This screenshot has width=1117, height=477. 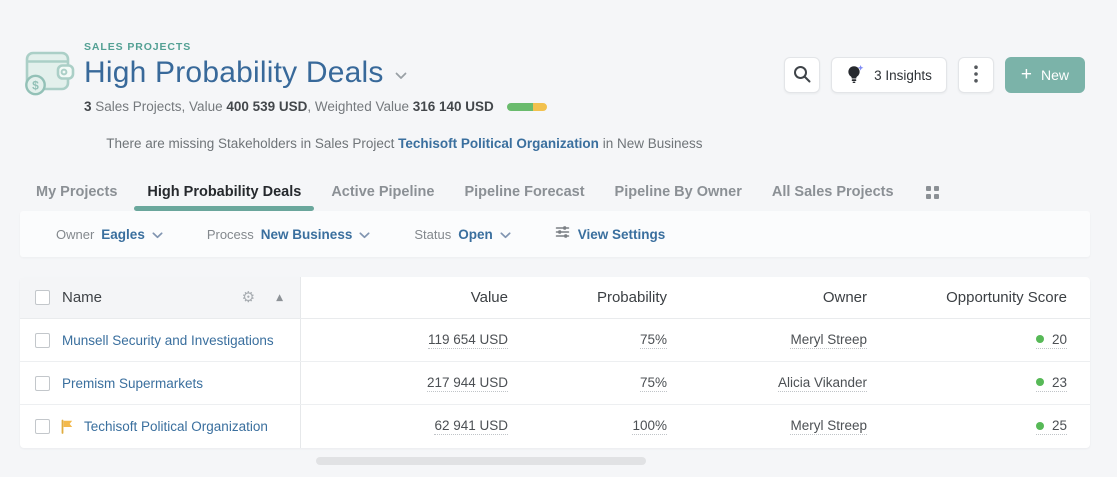 I want to click on tab-pipeline-by-owner: Pipeline By Owner, so click(x=678, y=192).